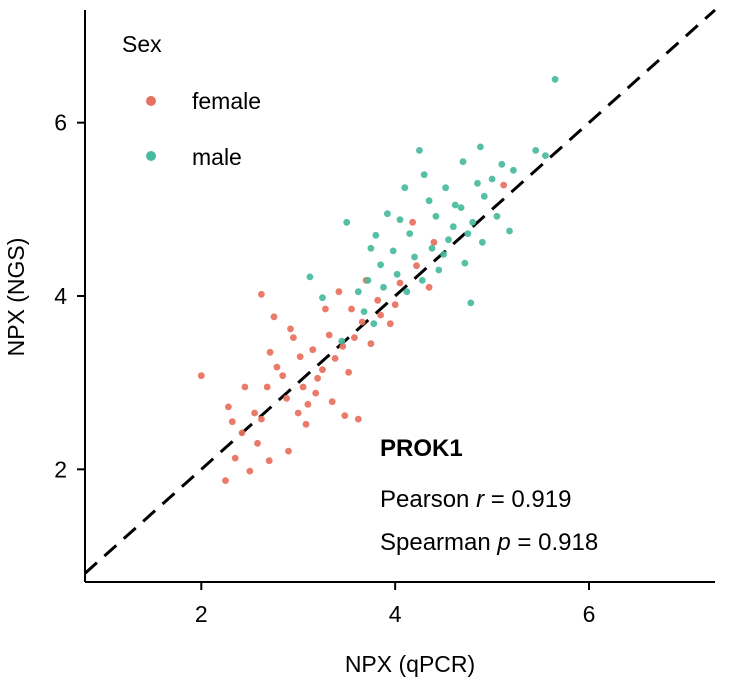 The width and height of the screenshot is (748, 700). What do you see at coordinates (410, 664) in the screenshot?
I see `x-axis-title: NPX (qPCR)` at bounding box center [410, 664].